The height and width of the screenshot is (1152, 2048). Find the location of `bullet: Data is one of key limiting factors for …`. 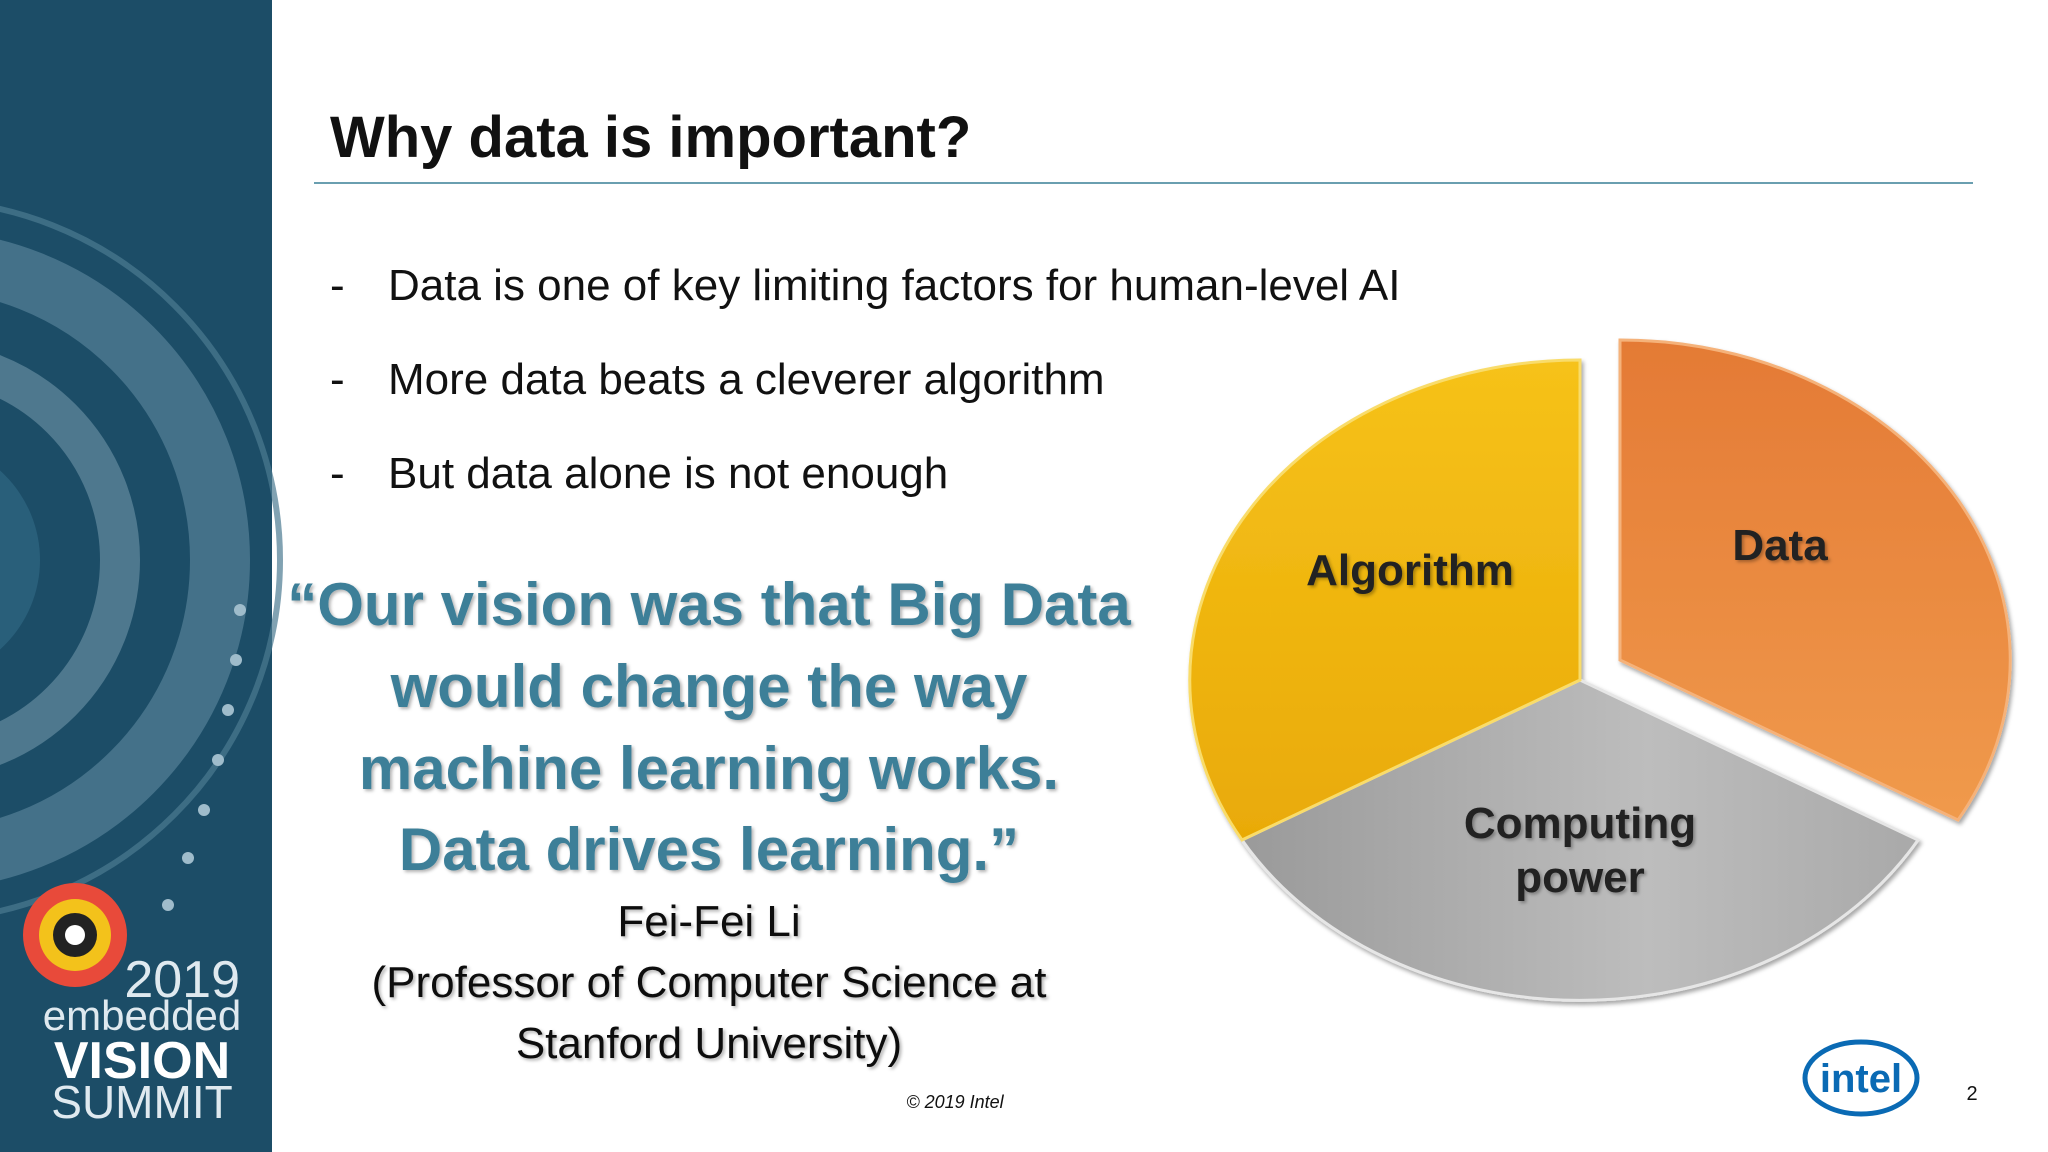

bullet: Data is one of key limiting factors for … is located at coordinates (894, 285).